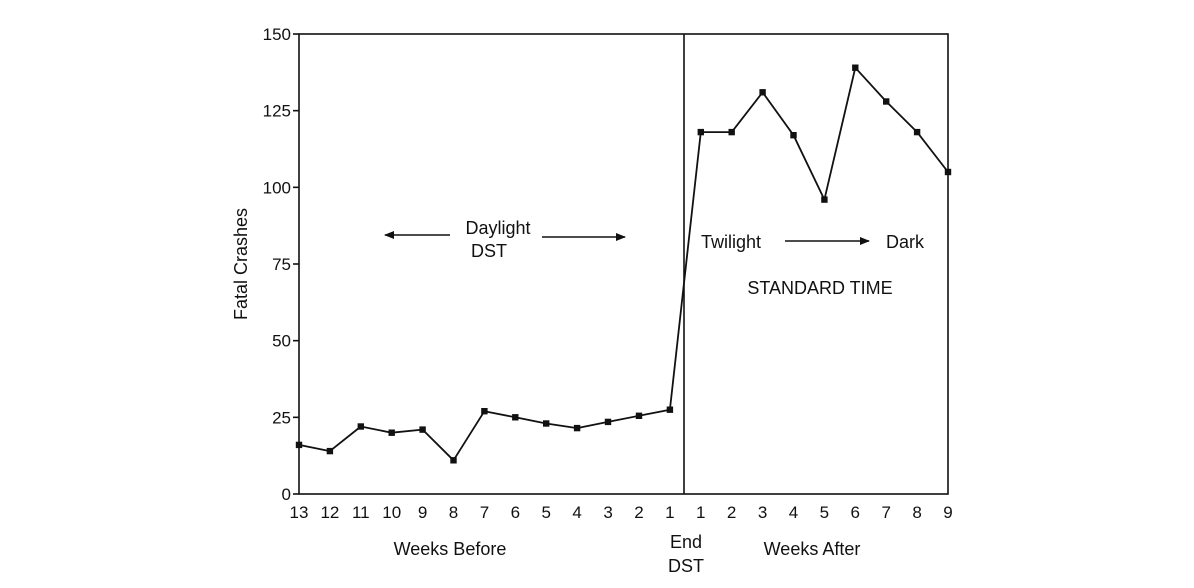 This screenshot has height=588, width=1194. Describe the element at coordinates (812, 549) in the screenshot. I see `x-group-label-after: Weeks After` at that location.